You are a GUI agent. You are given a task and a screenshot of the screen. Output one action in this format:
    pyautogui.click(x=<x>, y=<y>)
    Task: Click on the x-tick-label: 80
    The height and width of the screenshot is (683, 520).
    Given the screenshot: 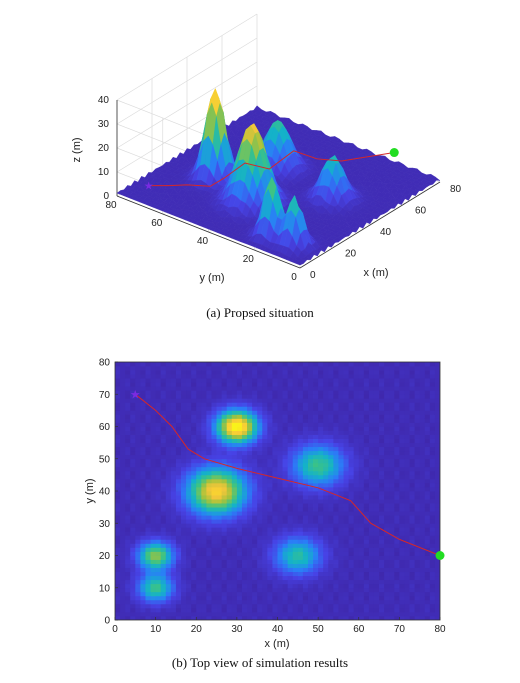 What is the action you would take?
    pyautogui.click(x=456, y=189)
    